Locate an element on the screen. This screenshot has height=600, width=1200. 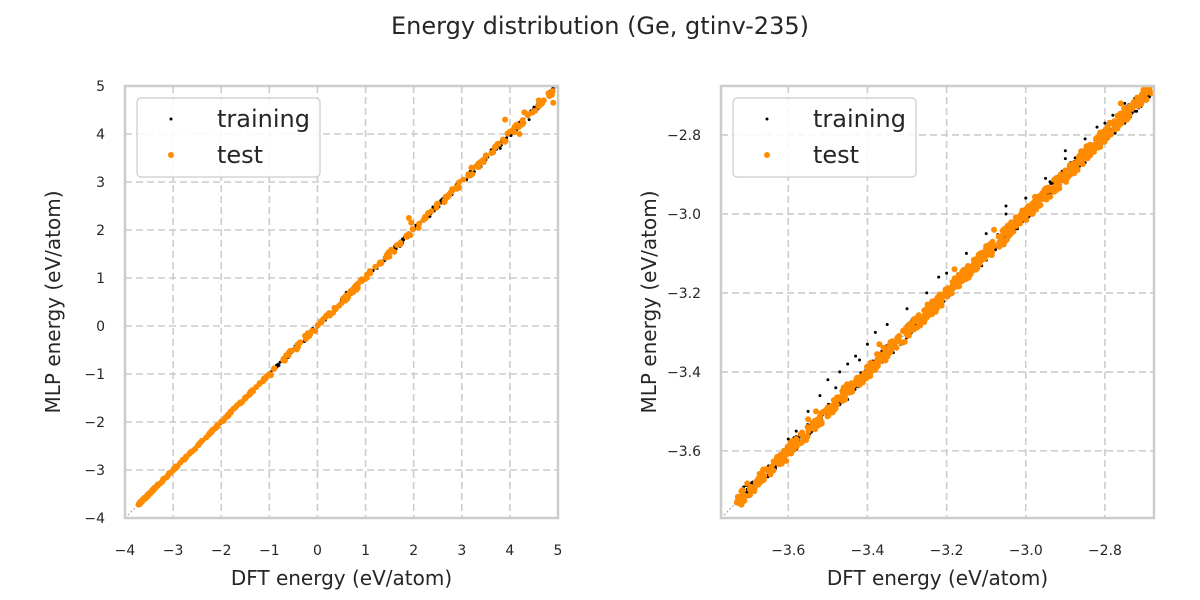
figure-title: Energy distribution (Ge, gtinv-235) is located at coordinates (600, 26).